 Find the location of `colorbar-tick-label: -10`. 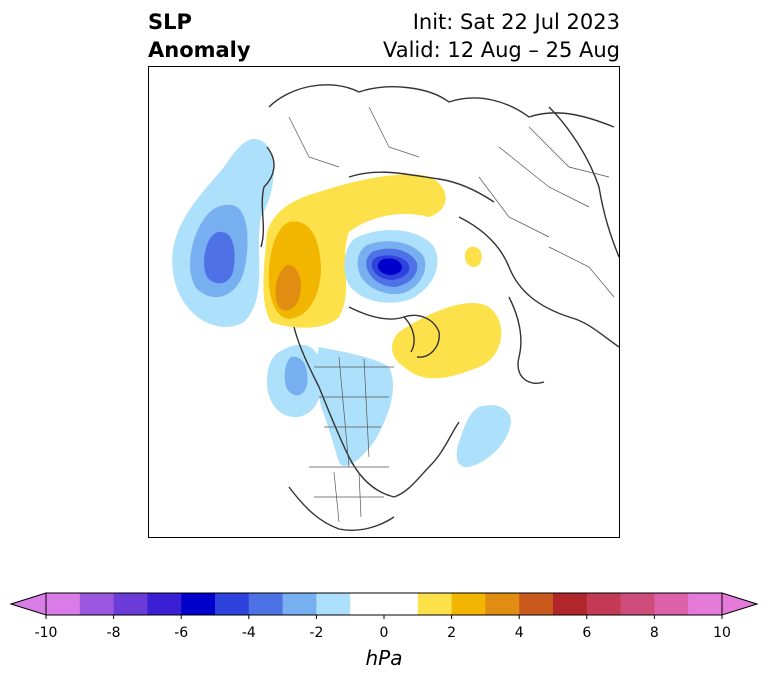

colorbar-tick-label: -10 is located at coordinates (46, 633).